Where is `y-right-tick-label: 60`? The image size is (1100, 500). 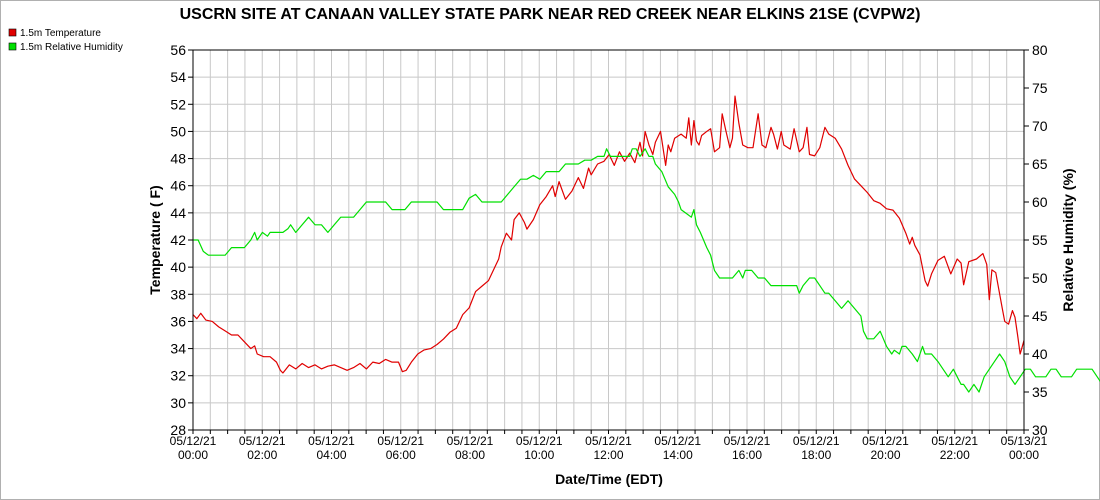 y-right-tick-label: 60 is located at coordinates (1040, 202).